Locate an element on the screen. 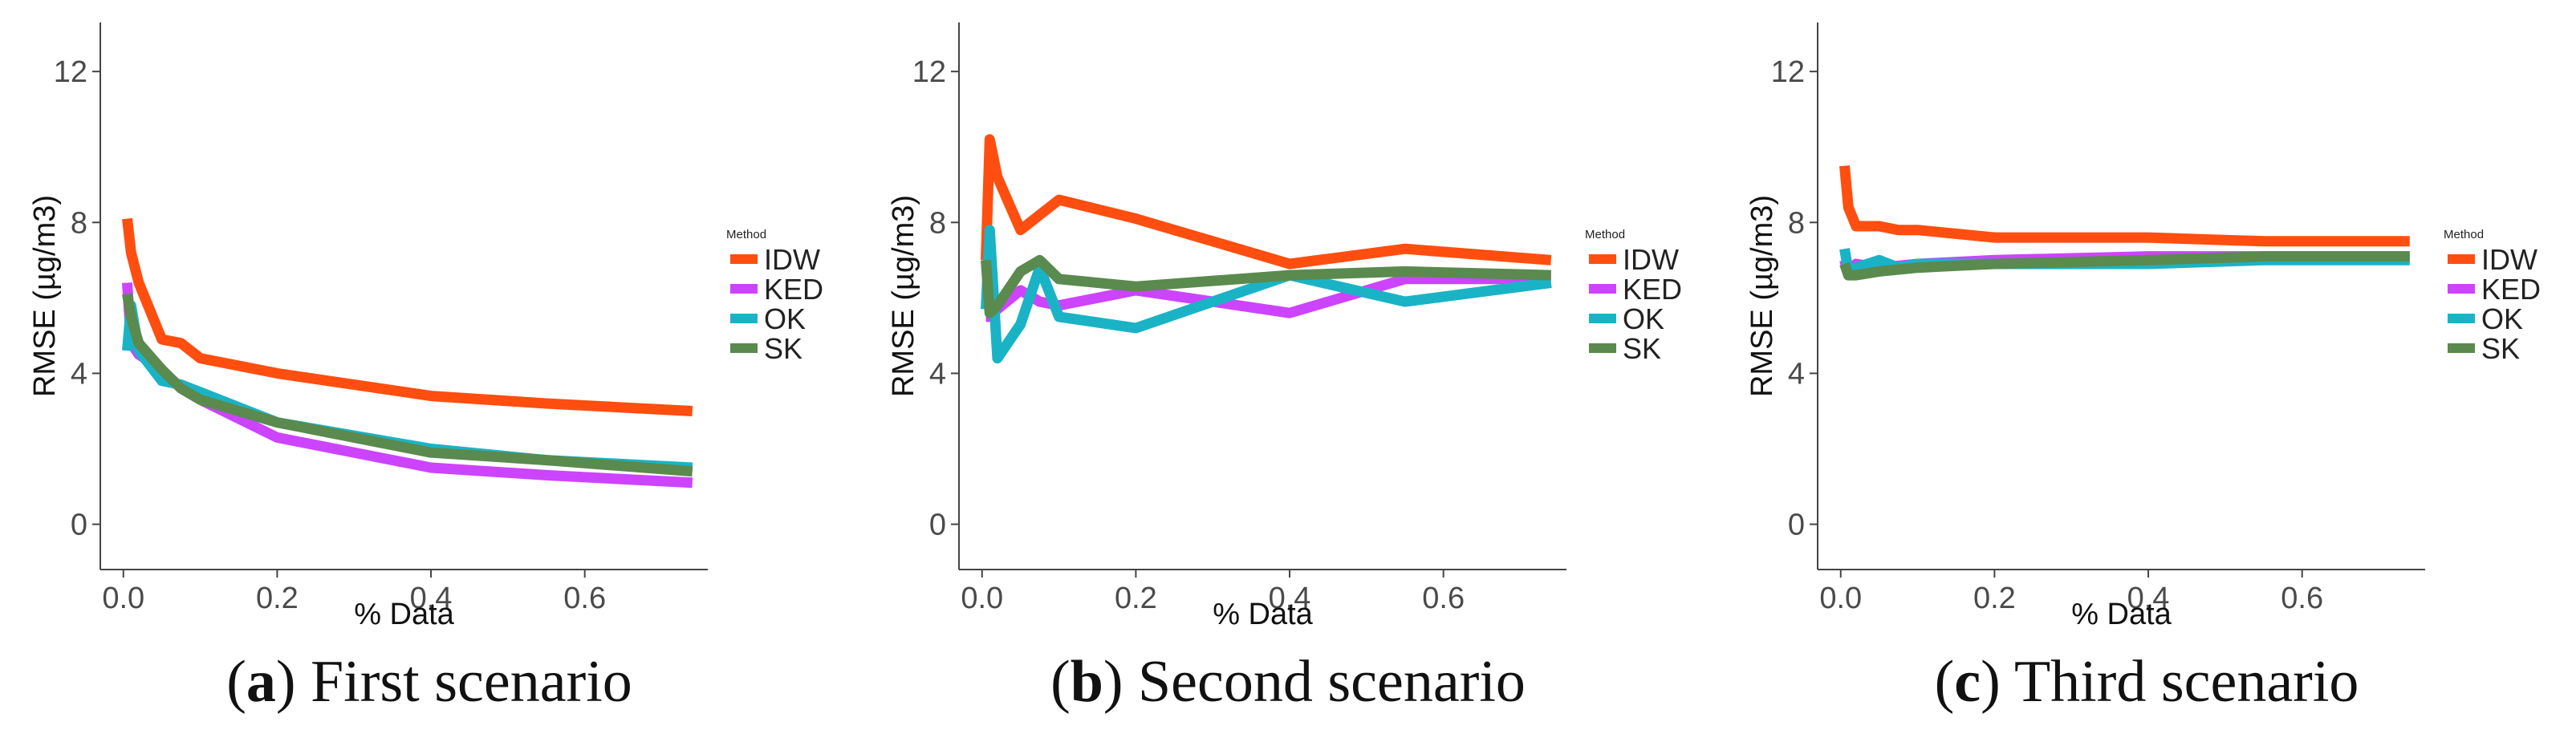 This screenshot has height=742, width=2576. caption-letter: b is located at coordinates (1086, 682).